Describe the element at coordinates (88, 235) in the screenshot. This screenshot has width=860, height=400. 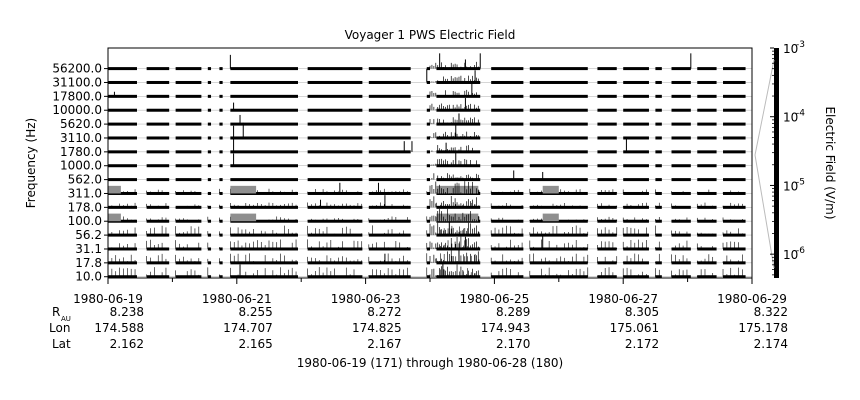
I see `y-tick-label: 56.2` at that location.